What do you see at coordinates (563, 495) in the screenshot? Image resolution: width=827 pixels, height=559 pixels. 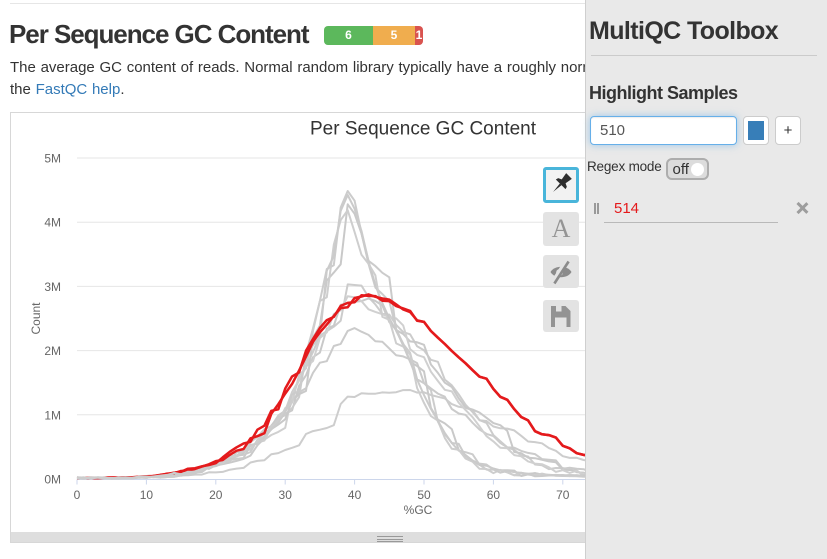 I see `svg-text: 70` at bounding box center [563, 495].